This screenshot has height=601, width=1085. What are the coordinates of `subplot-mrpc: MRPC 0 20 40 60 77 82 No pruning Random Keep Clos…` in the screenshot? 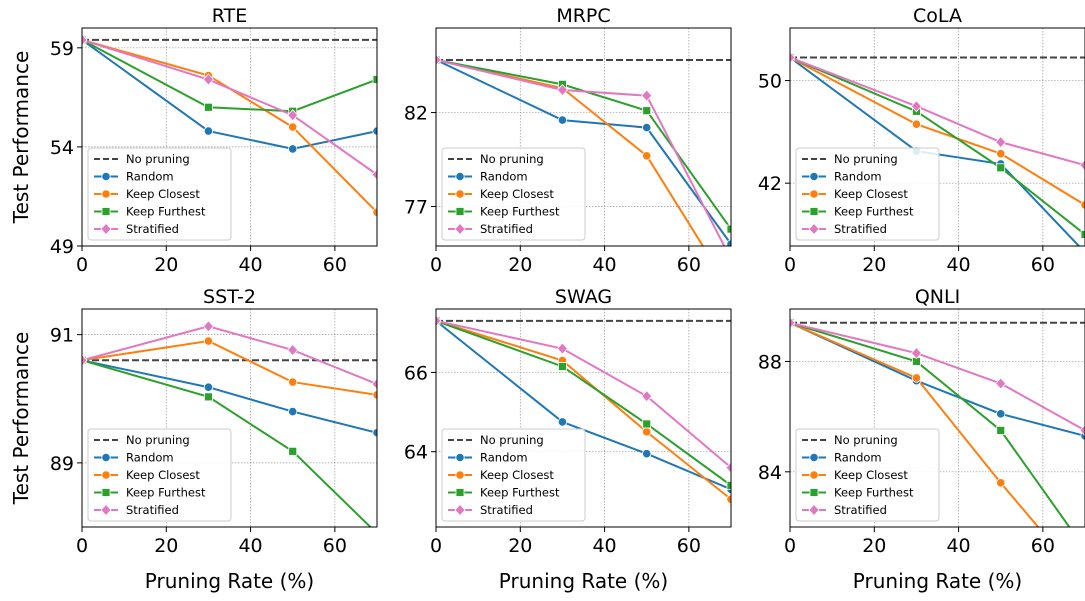 It's located at (570, 150).